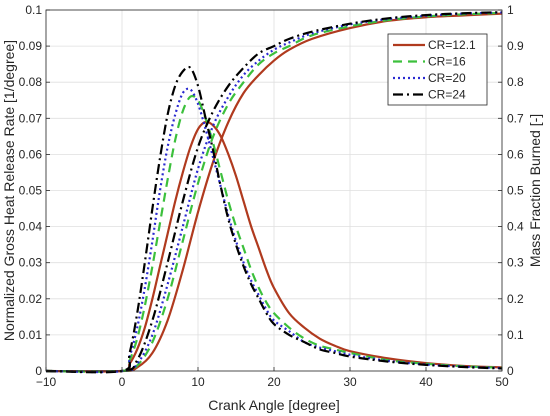  What do you see at coordinates (31, 46) in the screenshot?
I see `y-left-tick-label: 0.09` at bounding box center [31, 46].